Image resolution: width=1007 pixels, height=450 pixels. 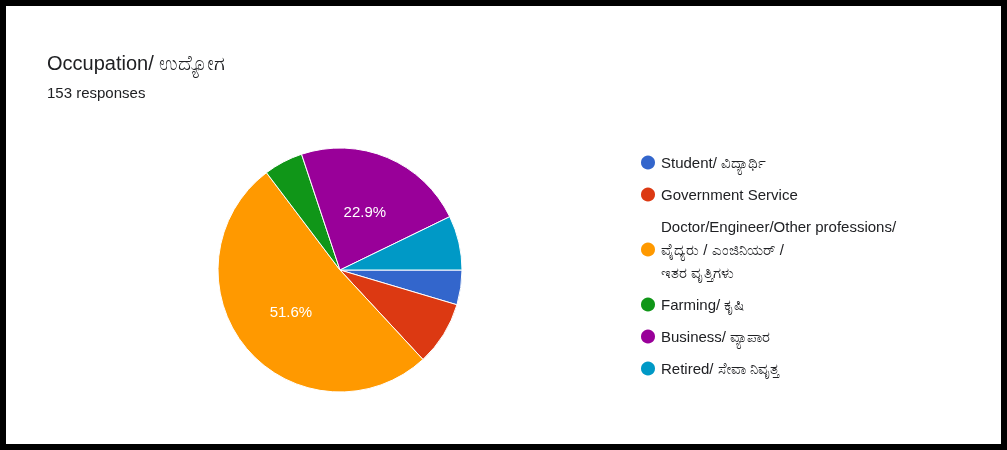 I want to click on data-label: 51.6%, so click(x=291, y=311).